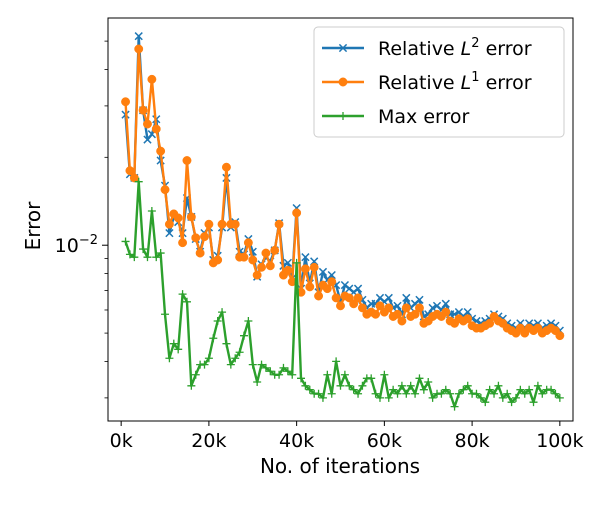 This screenshot has width=600, height=505. I want to click on legend-entry-3: Max error, so click(396, 117).